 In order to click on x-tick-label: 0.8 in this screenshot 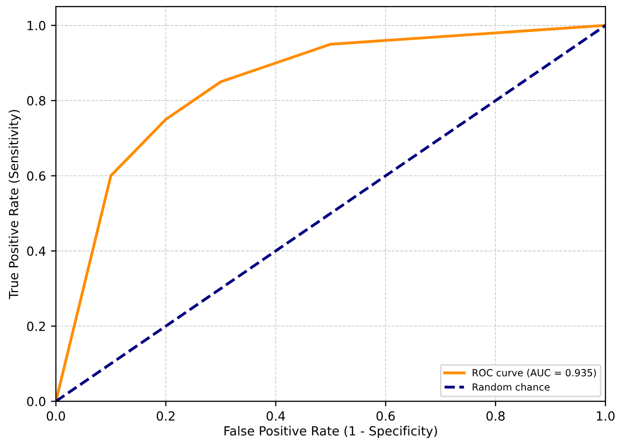, I will do `click(495, 416)`.